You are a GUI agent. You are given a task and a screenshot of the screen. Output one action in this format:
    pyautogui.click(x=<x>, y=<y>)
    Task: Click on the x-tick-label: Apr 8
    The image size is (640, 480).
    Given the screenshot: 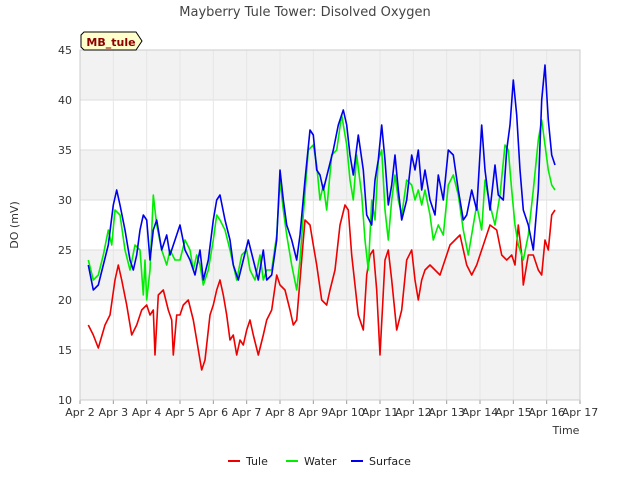 What is the action you would take?
    pyautogui.click(x=280, y=412)
    